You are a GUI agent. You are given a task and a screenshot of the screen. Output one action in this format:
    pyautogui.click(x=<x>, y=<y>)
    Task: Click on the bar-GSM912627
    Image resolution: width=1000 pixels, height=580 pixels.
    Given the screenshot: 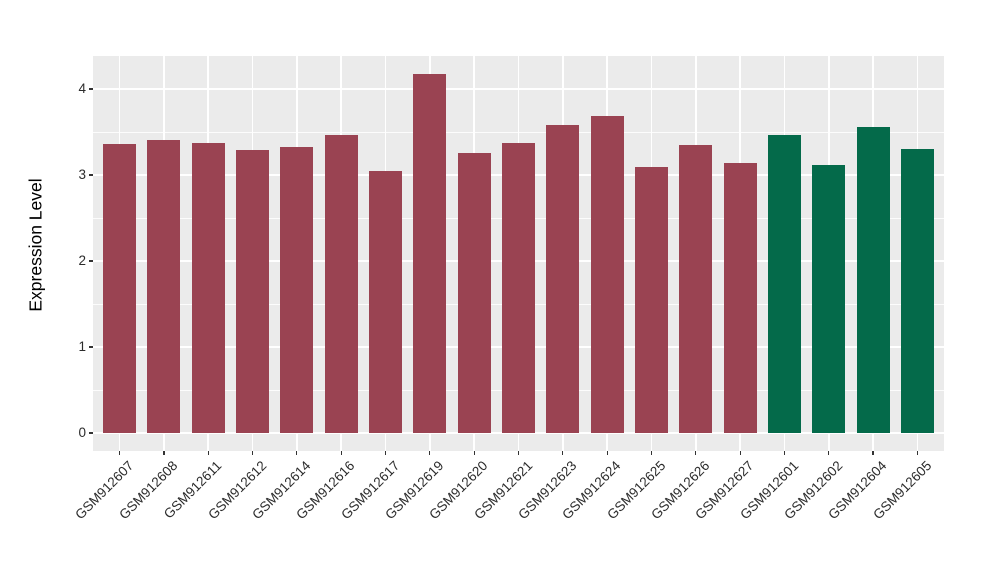 What is the action you would take?
    pyautogui.click(x=740, y=297)
    